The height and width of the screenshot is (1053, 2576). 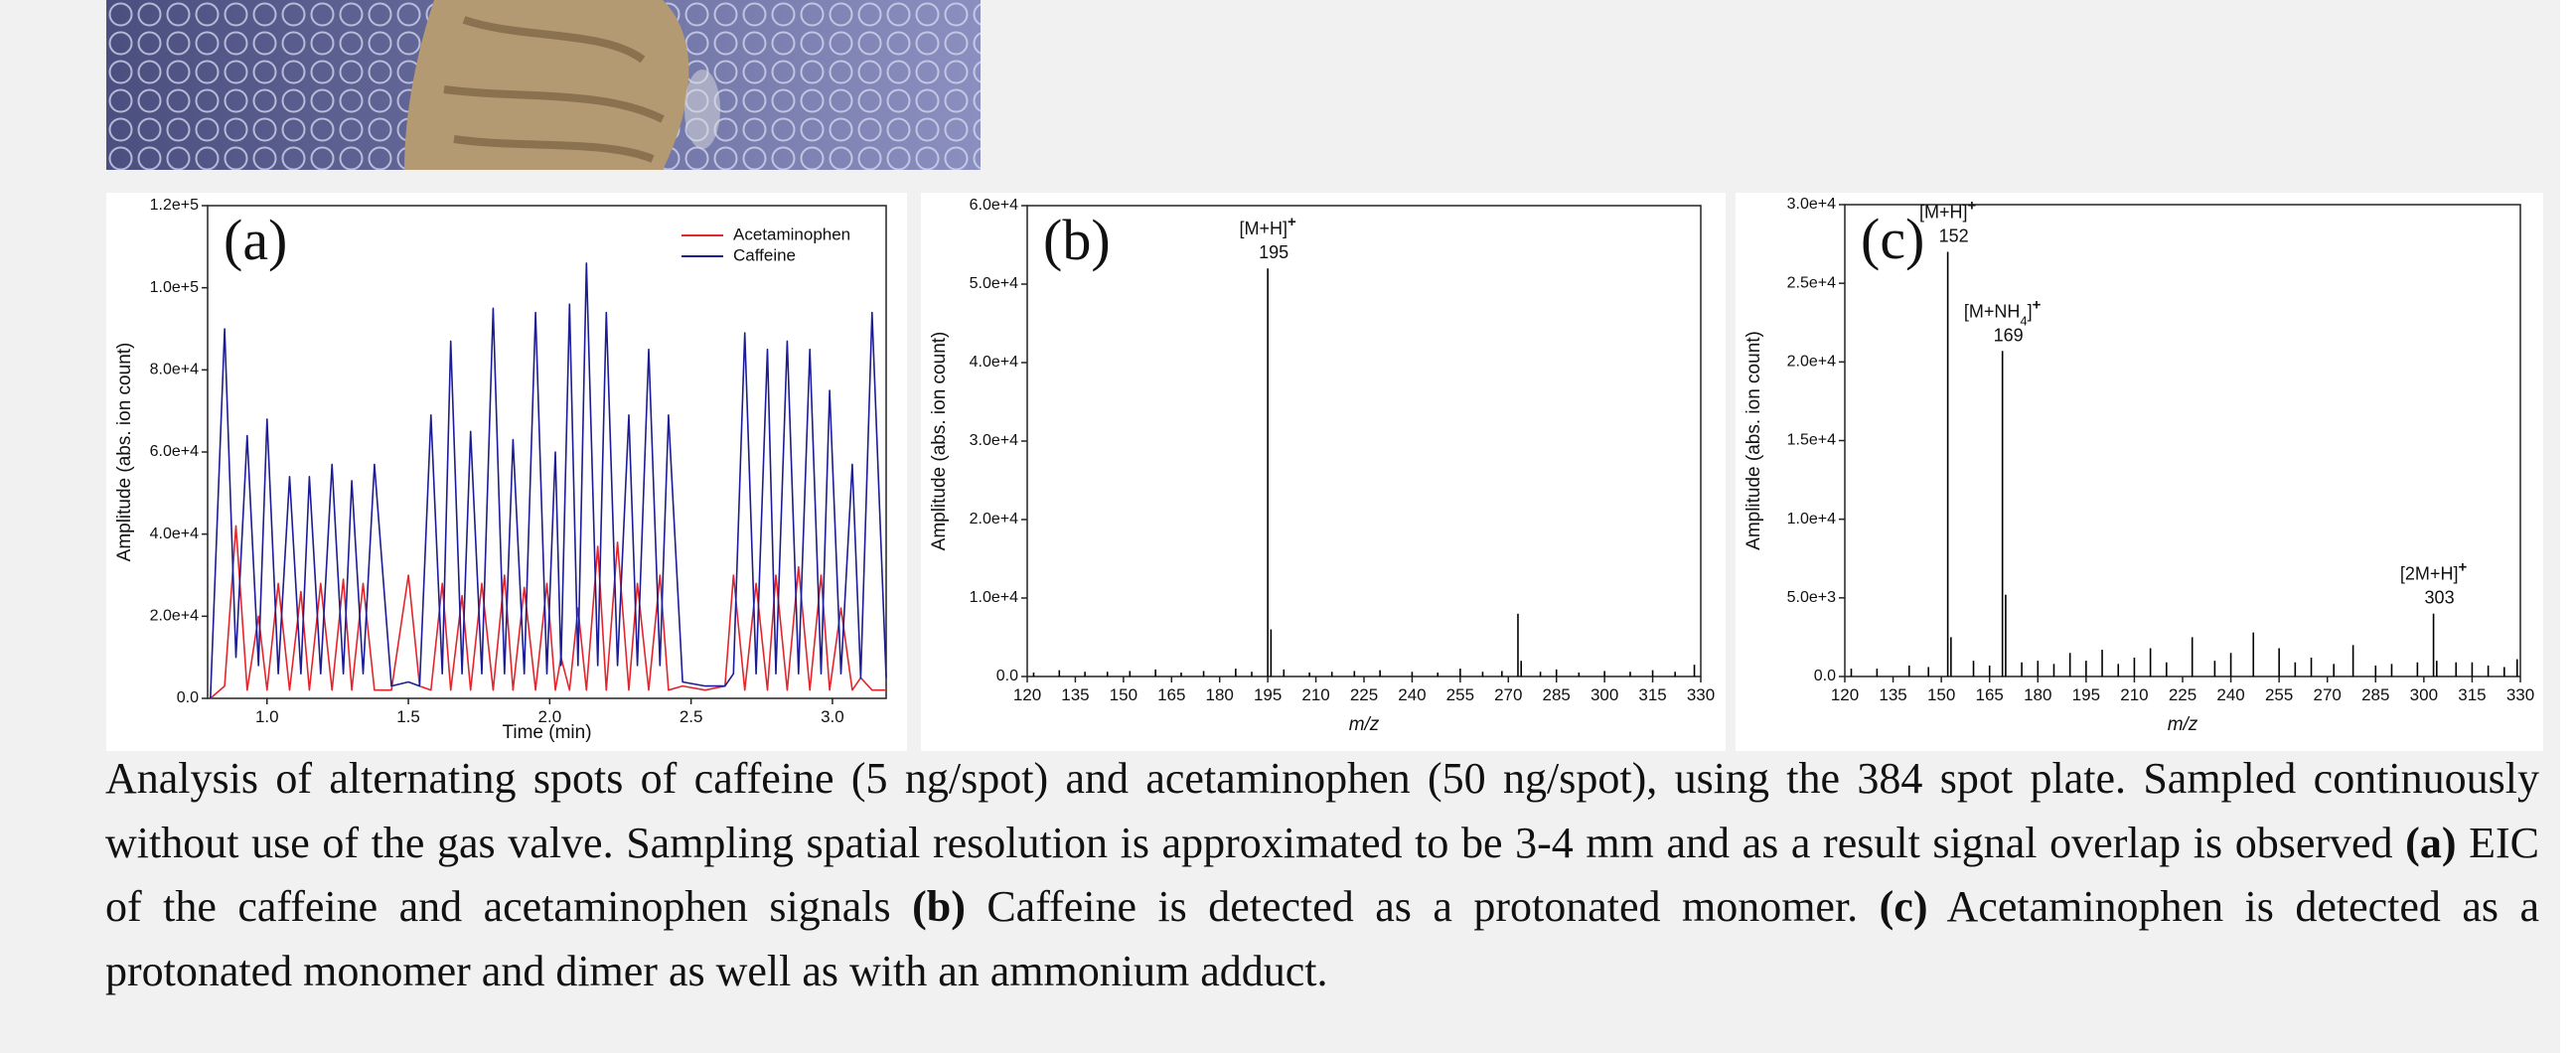 What do you see at coordinates (1273, 252) in the screenshot?
I see `annotation-mz: 195` at bounding box center [1273, 252].